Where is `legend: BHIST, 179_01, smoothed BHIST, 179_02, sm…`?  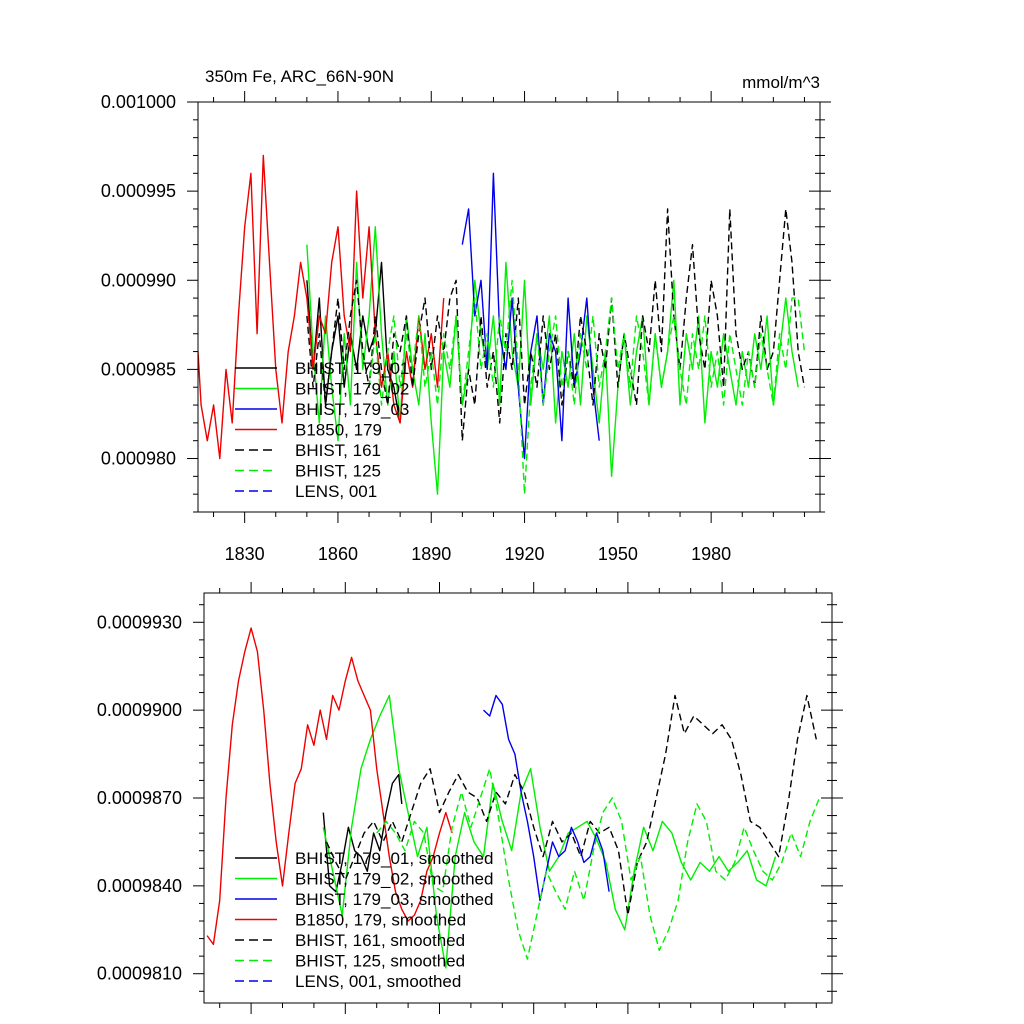 legend: BHIST, 179_01, smoothed BHIST, 179_02, sm… is located at coordinates (364, 920).